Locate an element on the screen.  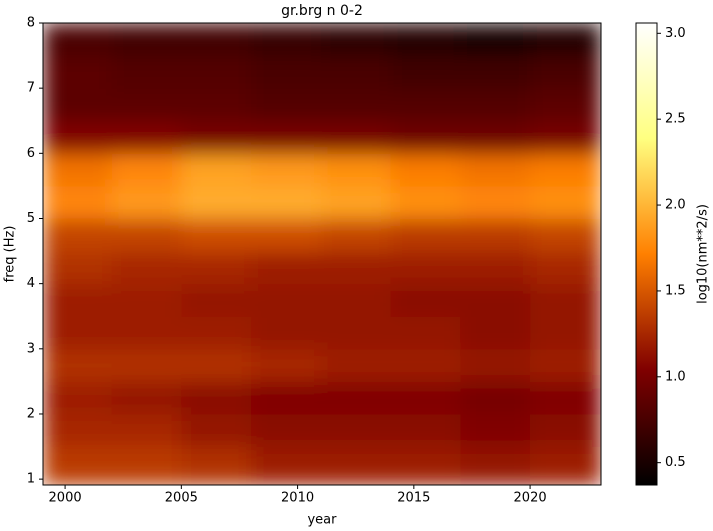
y-tick-label: 6 is located at coordinates (31, 153).